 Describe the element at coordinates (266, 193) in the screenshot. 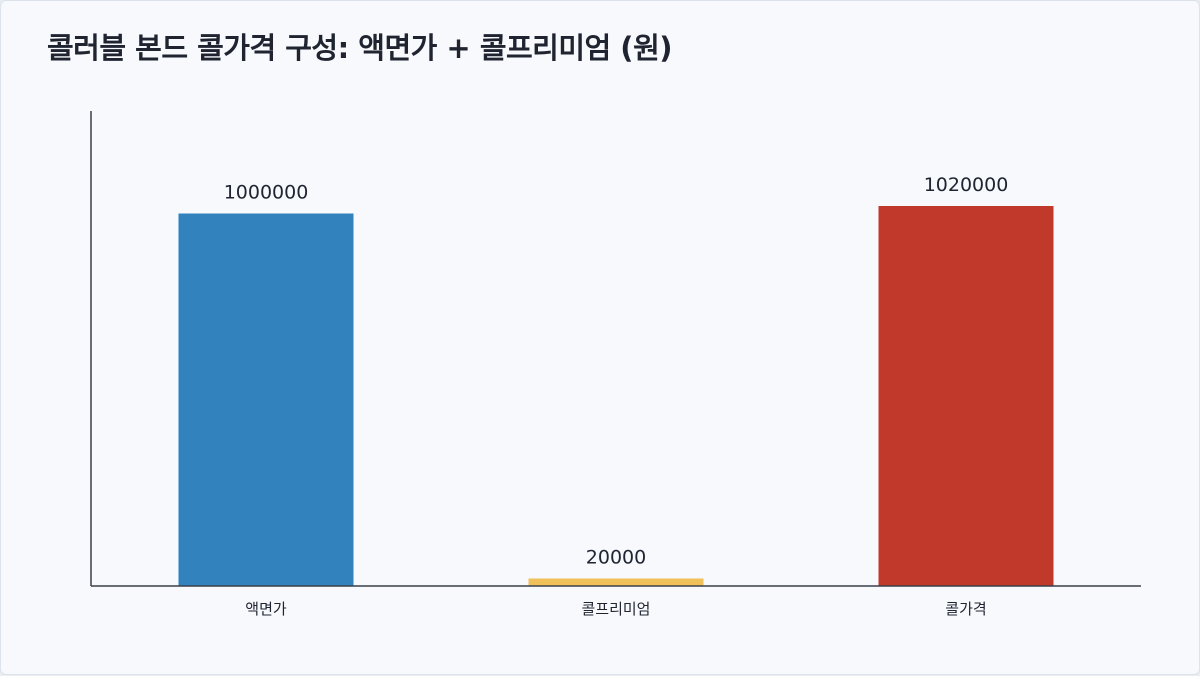

I see `data-label-1: 1000000` at that location.